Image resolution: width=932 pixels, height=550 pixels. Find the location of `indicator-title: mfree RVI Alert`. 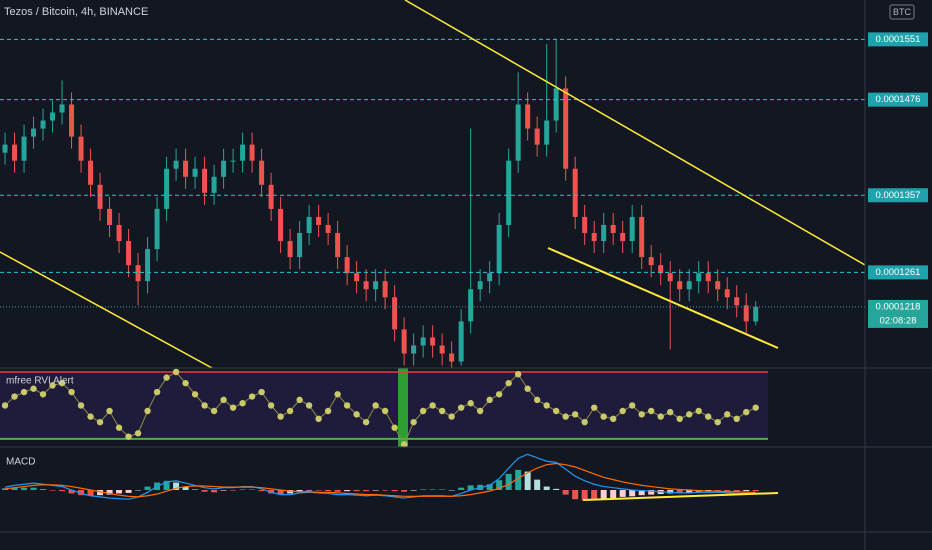

indicator-title: mfree RVI Alert is located at coordinates (40, 381).